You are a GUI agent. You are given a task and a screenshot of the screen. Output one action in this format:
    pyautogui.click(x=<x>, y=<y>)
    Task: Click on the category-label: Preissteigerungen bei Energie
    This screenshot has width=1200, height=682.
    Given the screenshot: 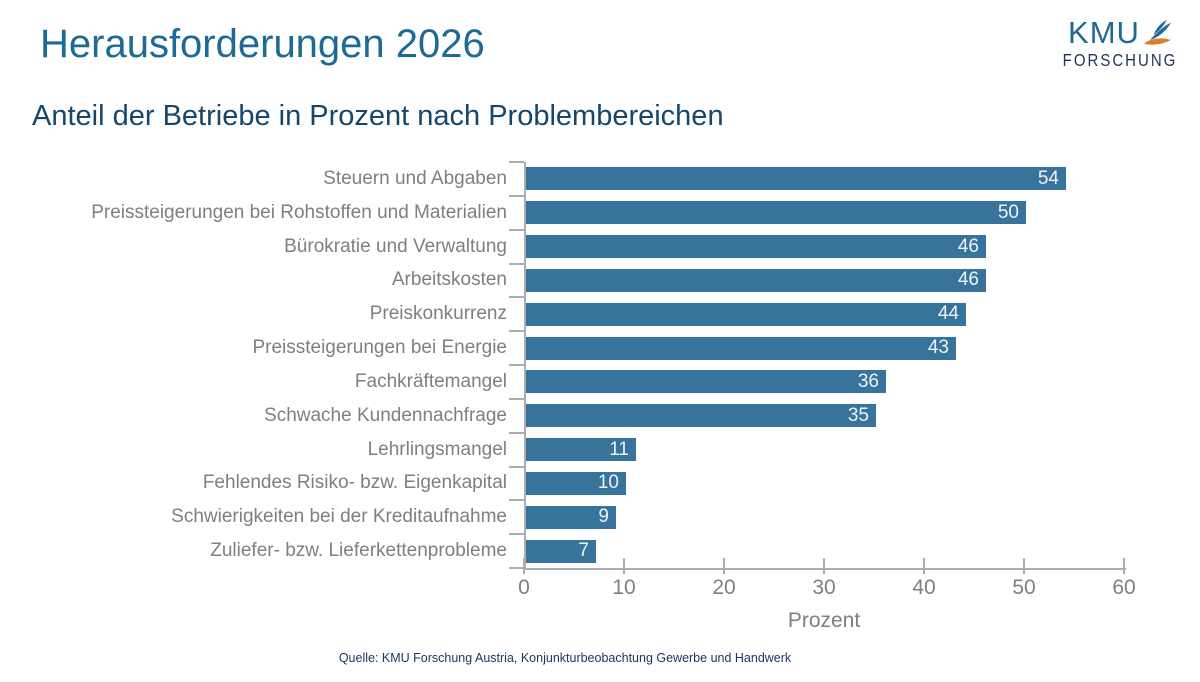 What is the action you would take?
    pyautogui.click(x=379, y=348)
    